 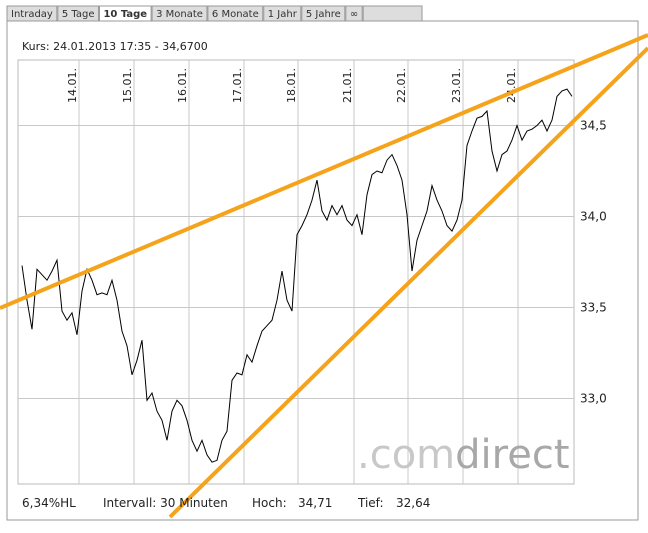 What do you see at coordinates (593, 216) in the screenshot?
I see `y-tick-label: 34,0` at bounding box center [593, 216].